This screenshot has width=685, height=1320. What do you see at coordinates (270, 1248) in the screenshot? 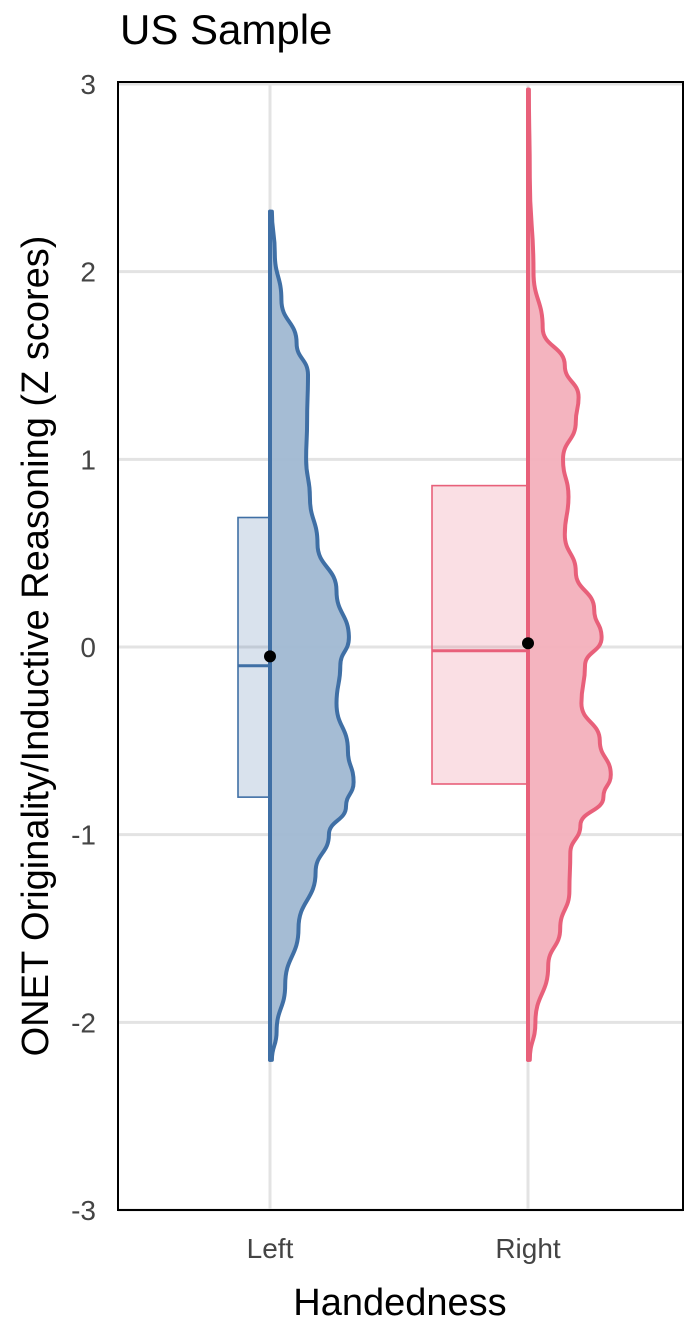
I see `x-tick-label-left: Left` at bounding box center [270, 1248].